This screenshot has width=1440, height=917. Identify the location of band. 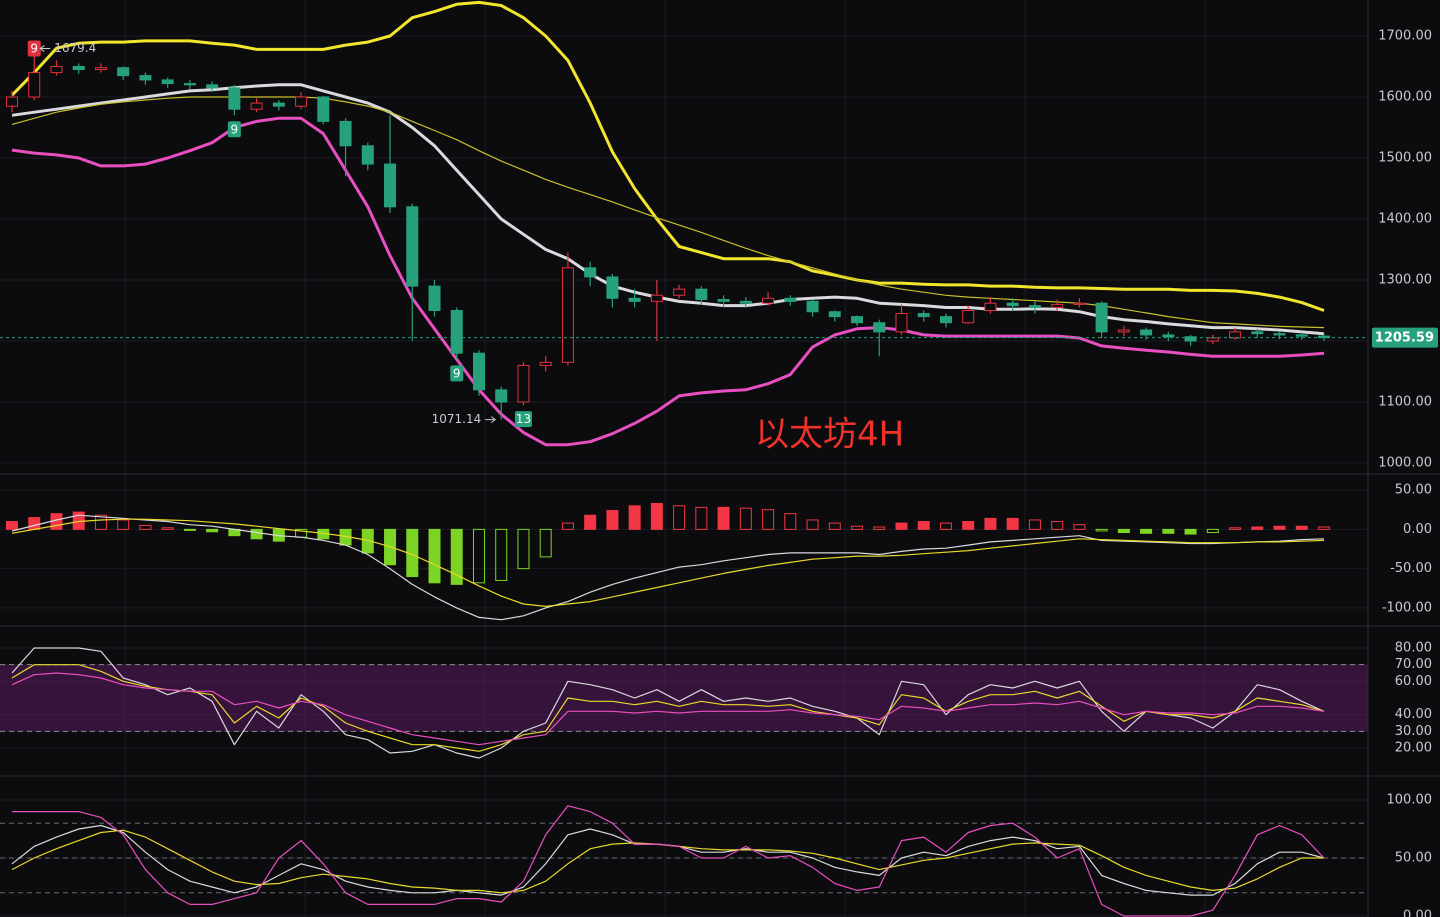
(684, 698).